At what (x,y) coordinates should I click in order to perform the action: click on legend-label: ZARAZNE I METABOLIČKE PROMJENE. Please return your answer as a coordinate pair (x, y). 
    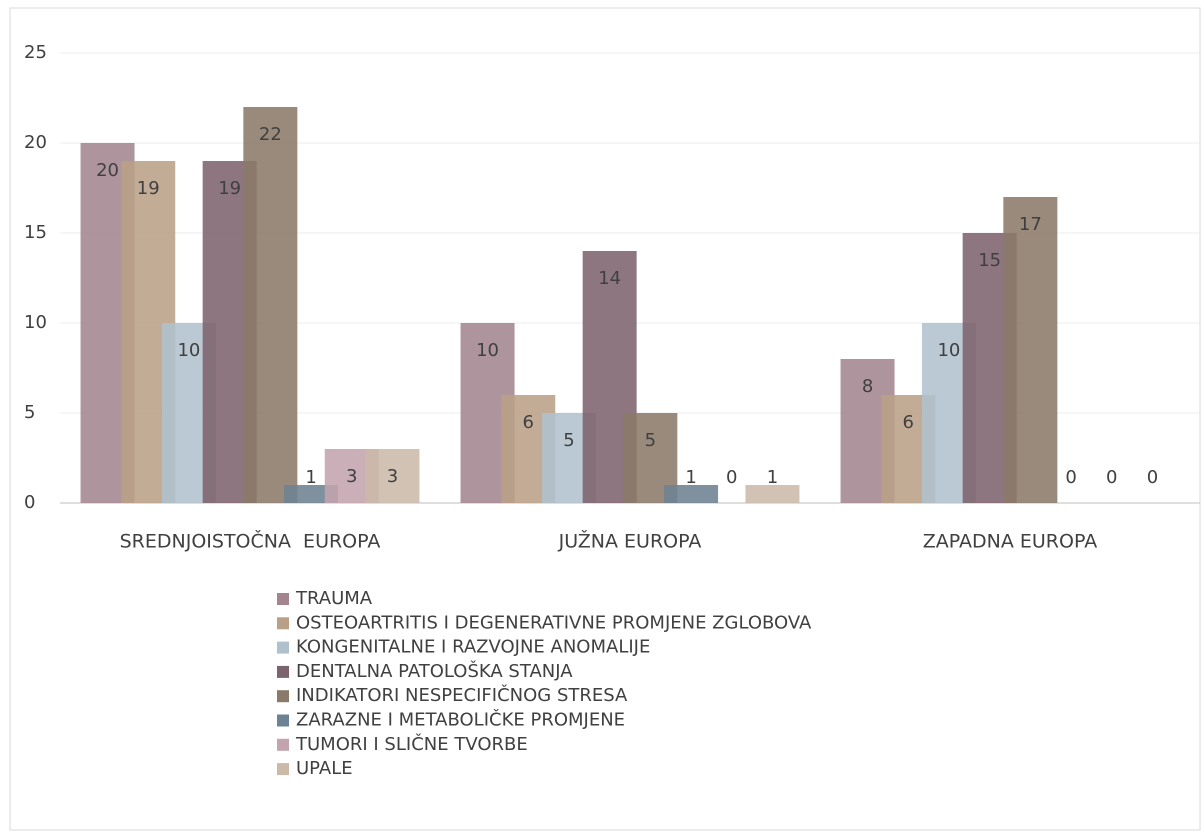
    Looking at the image, I should click on (460, 720).